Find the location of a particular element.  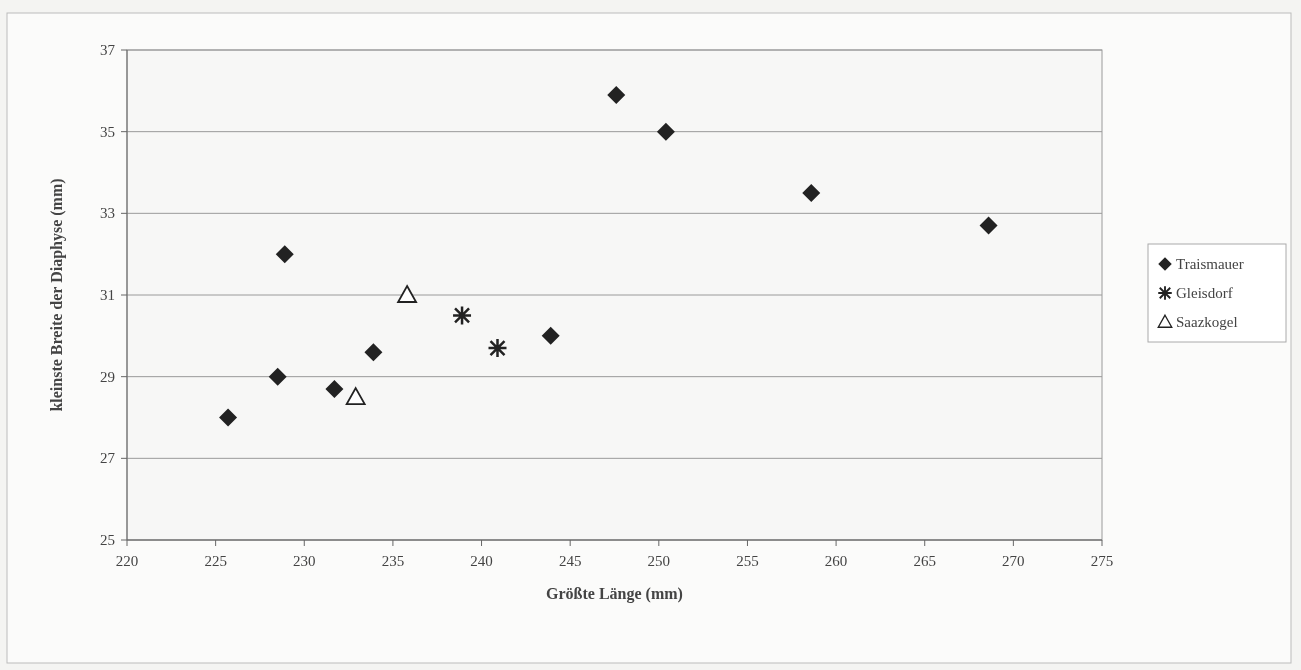

y-axis-title: kleinste Breite der Diaphyse (mm) is located at coordinates (57, 295).